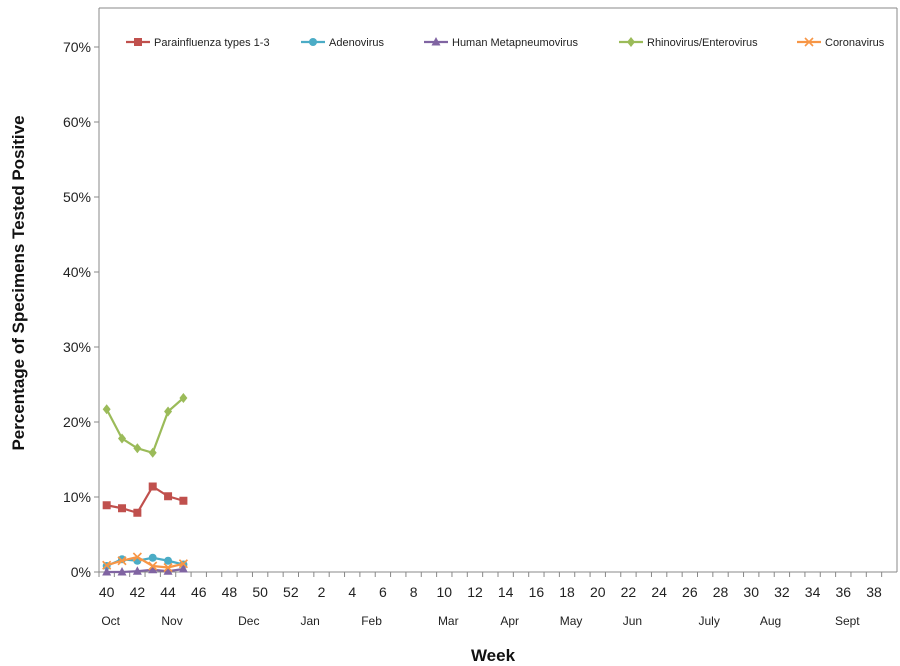 This screenshot has width=900, height=666. I want to click on y-tick-label: 20%, so click(77, 422).